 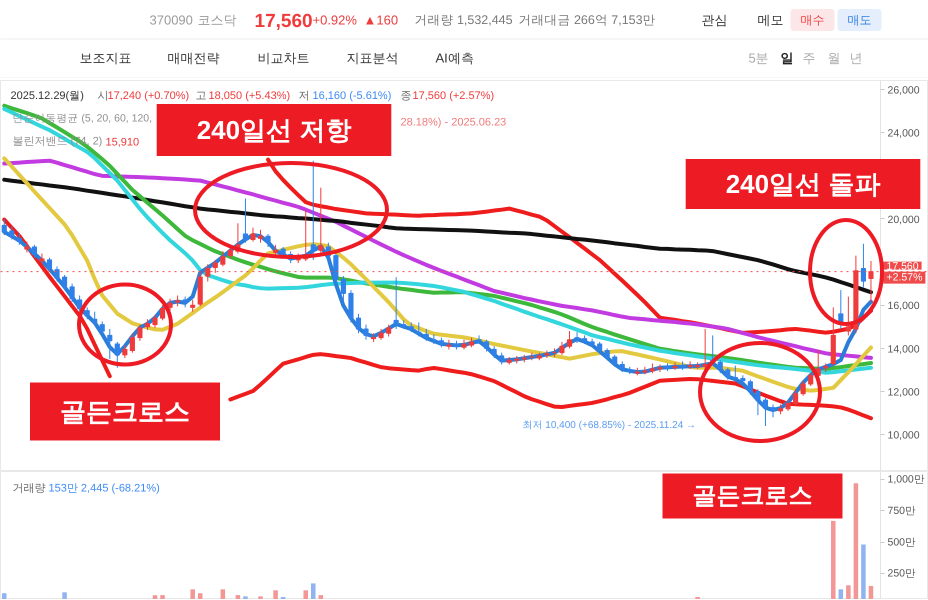 I want to click on text: 매도, so click(x=860, y=20).